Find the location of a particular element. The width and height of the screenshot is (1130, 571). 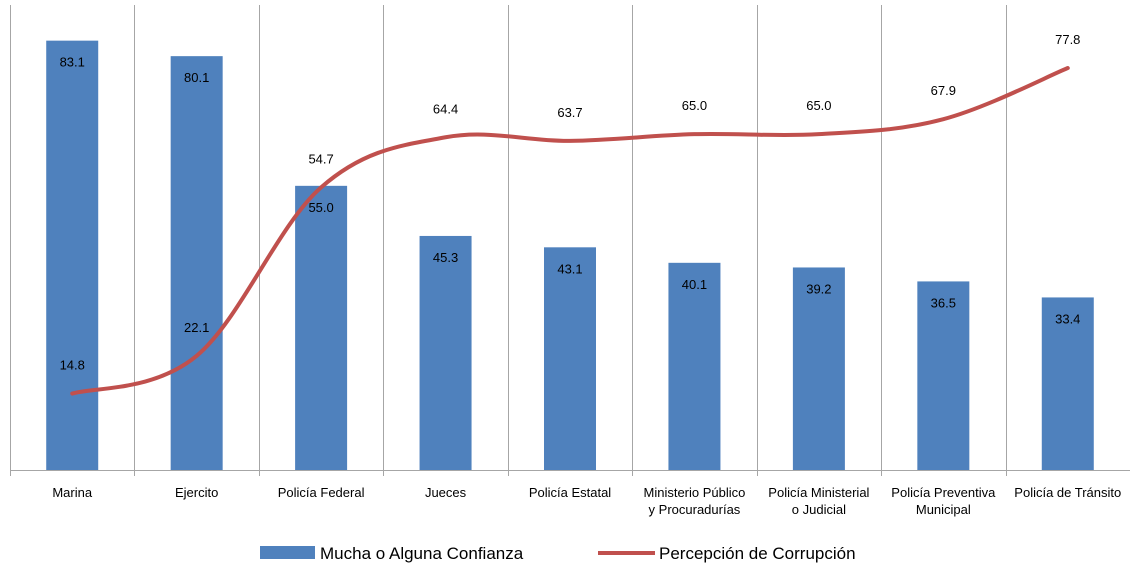

line-value-label: 54.7 is located at coordinates (320, 158).